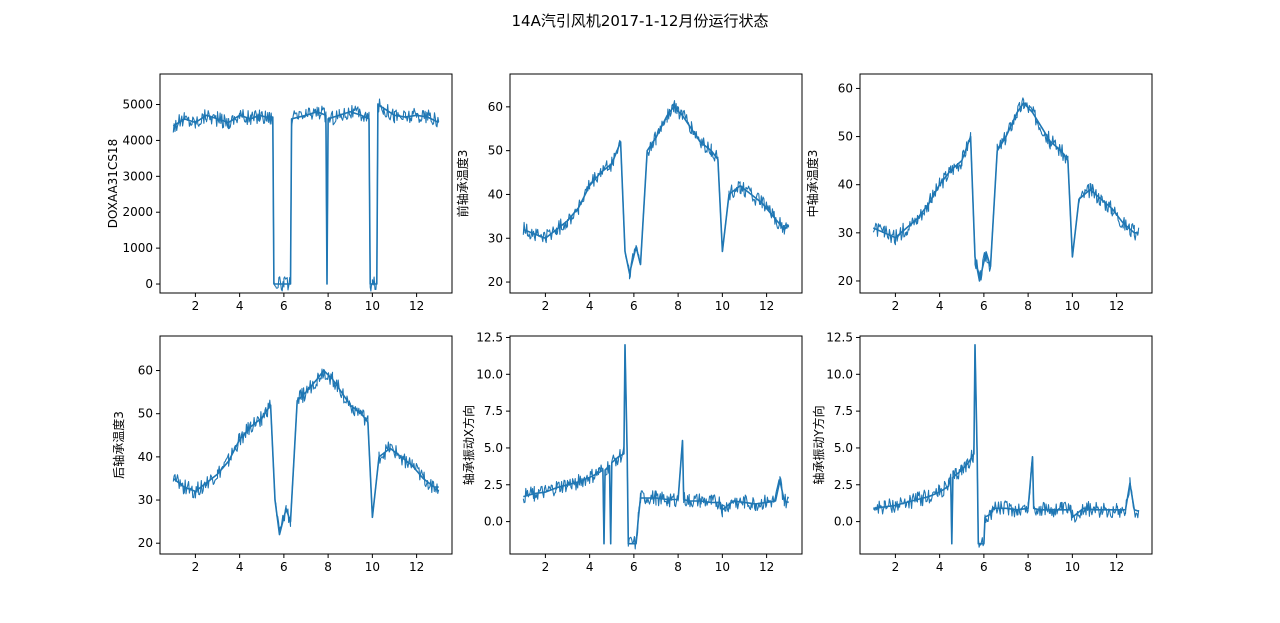 This screenshot has width=1280, height=623. What do you see at coordinates (640, 21) in the screenshot?
I see `figure-title: 14A汽引风机2017-1-12月份运行状态` at bounding box center [640, 21].